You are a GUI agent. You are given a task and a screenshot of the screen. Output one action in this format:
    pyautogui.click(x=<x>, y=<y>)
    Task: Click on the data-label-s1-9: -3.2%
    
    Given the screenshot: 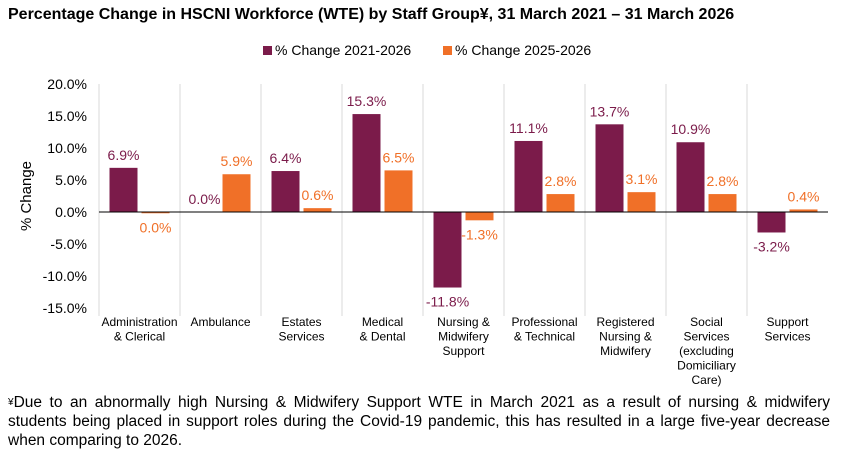 What is the action you would take?
    pyautogui.click(x=771, y=246)
    